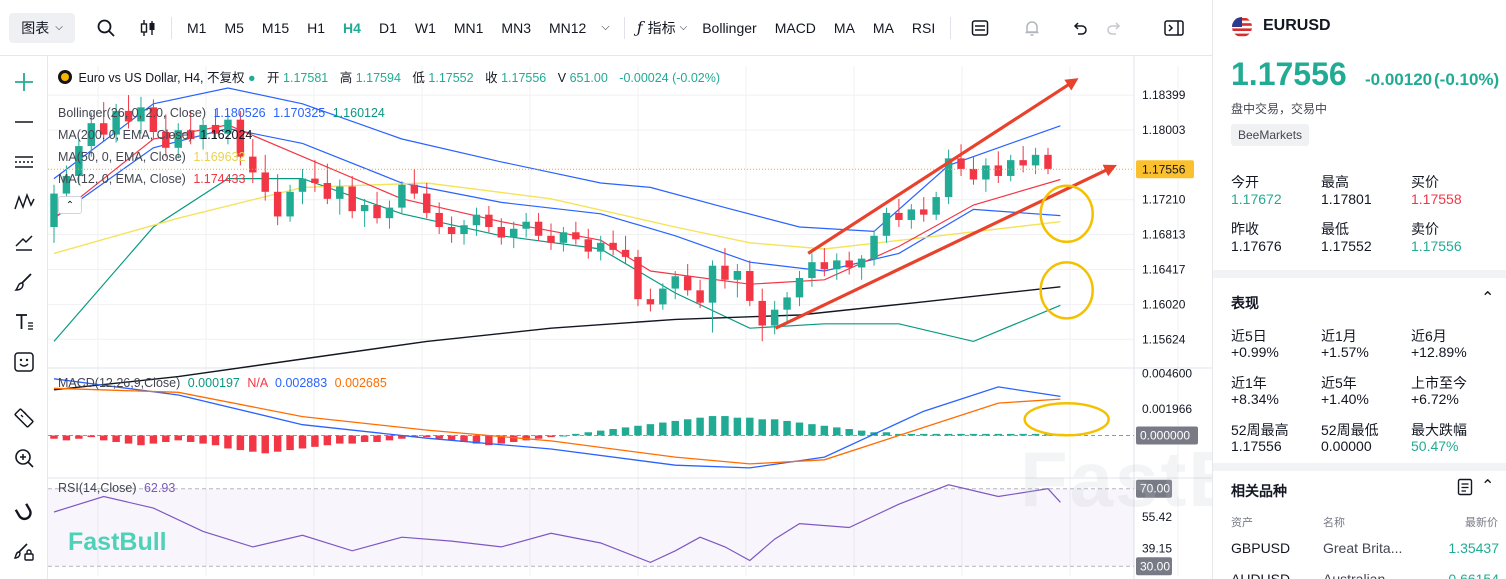 The width and height of the screenshot is (1506, 579). I want to click on ma50-value: 1.169632, so click(219, 157).